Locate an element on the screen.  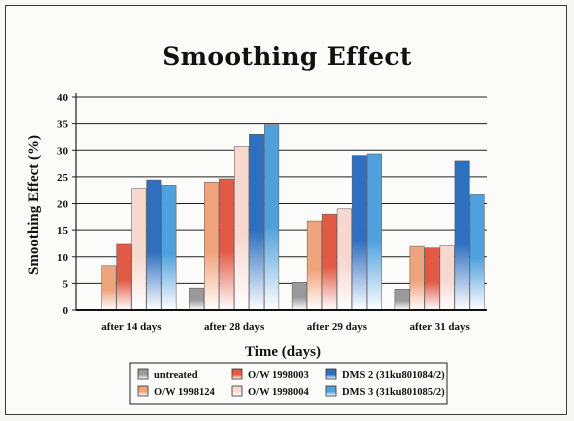
y-tick-label: 15 is located at coordinates (63, 231).